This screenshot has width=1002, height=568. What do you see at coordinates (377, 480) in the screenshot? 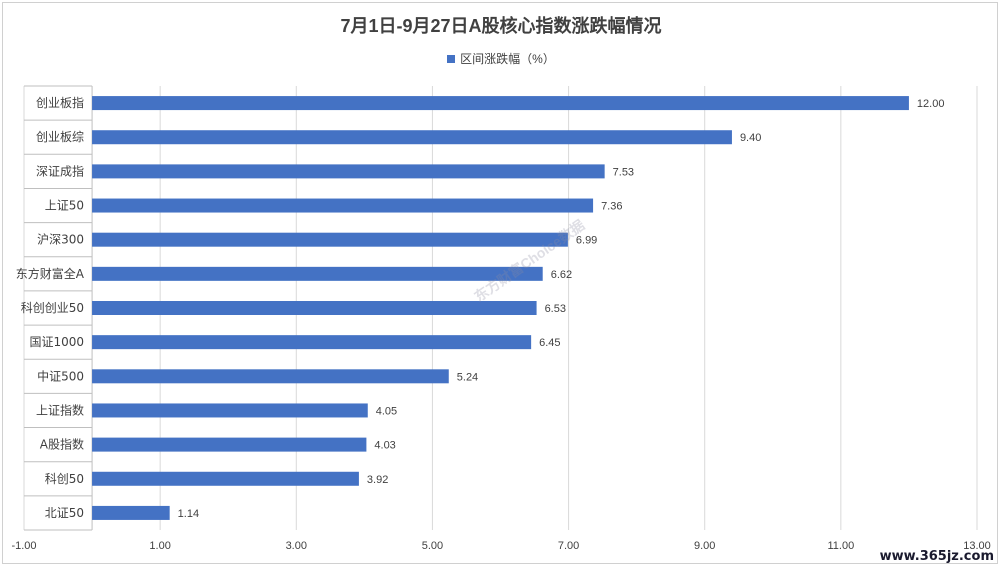
I see `data-label: 3.92` at bounding box center [377, 480].